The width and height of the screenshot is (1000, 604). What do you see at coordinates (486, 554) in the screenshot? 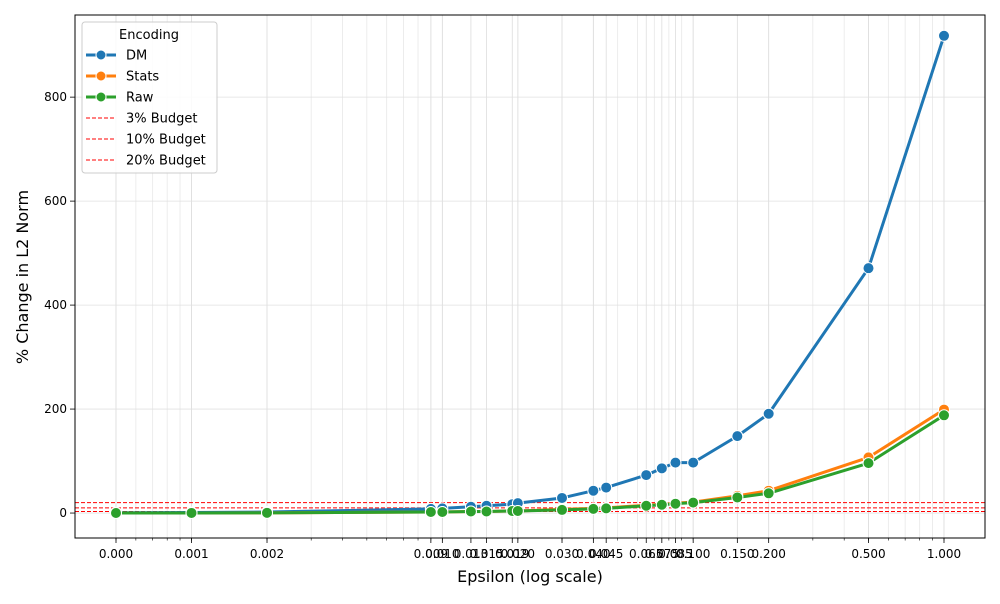
I see `x-tick-label: 0.015` at bounding box center [486, 554].